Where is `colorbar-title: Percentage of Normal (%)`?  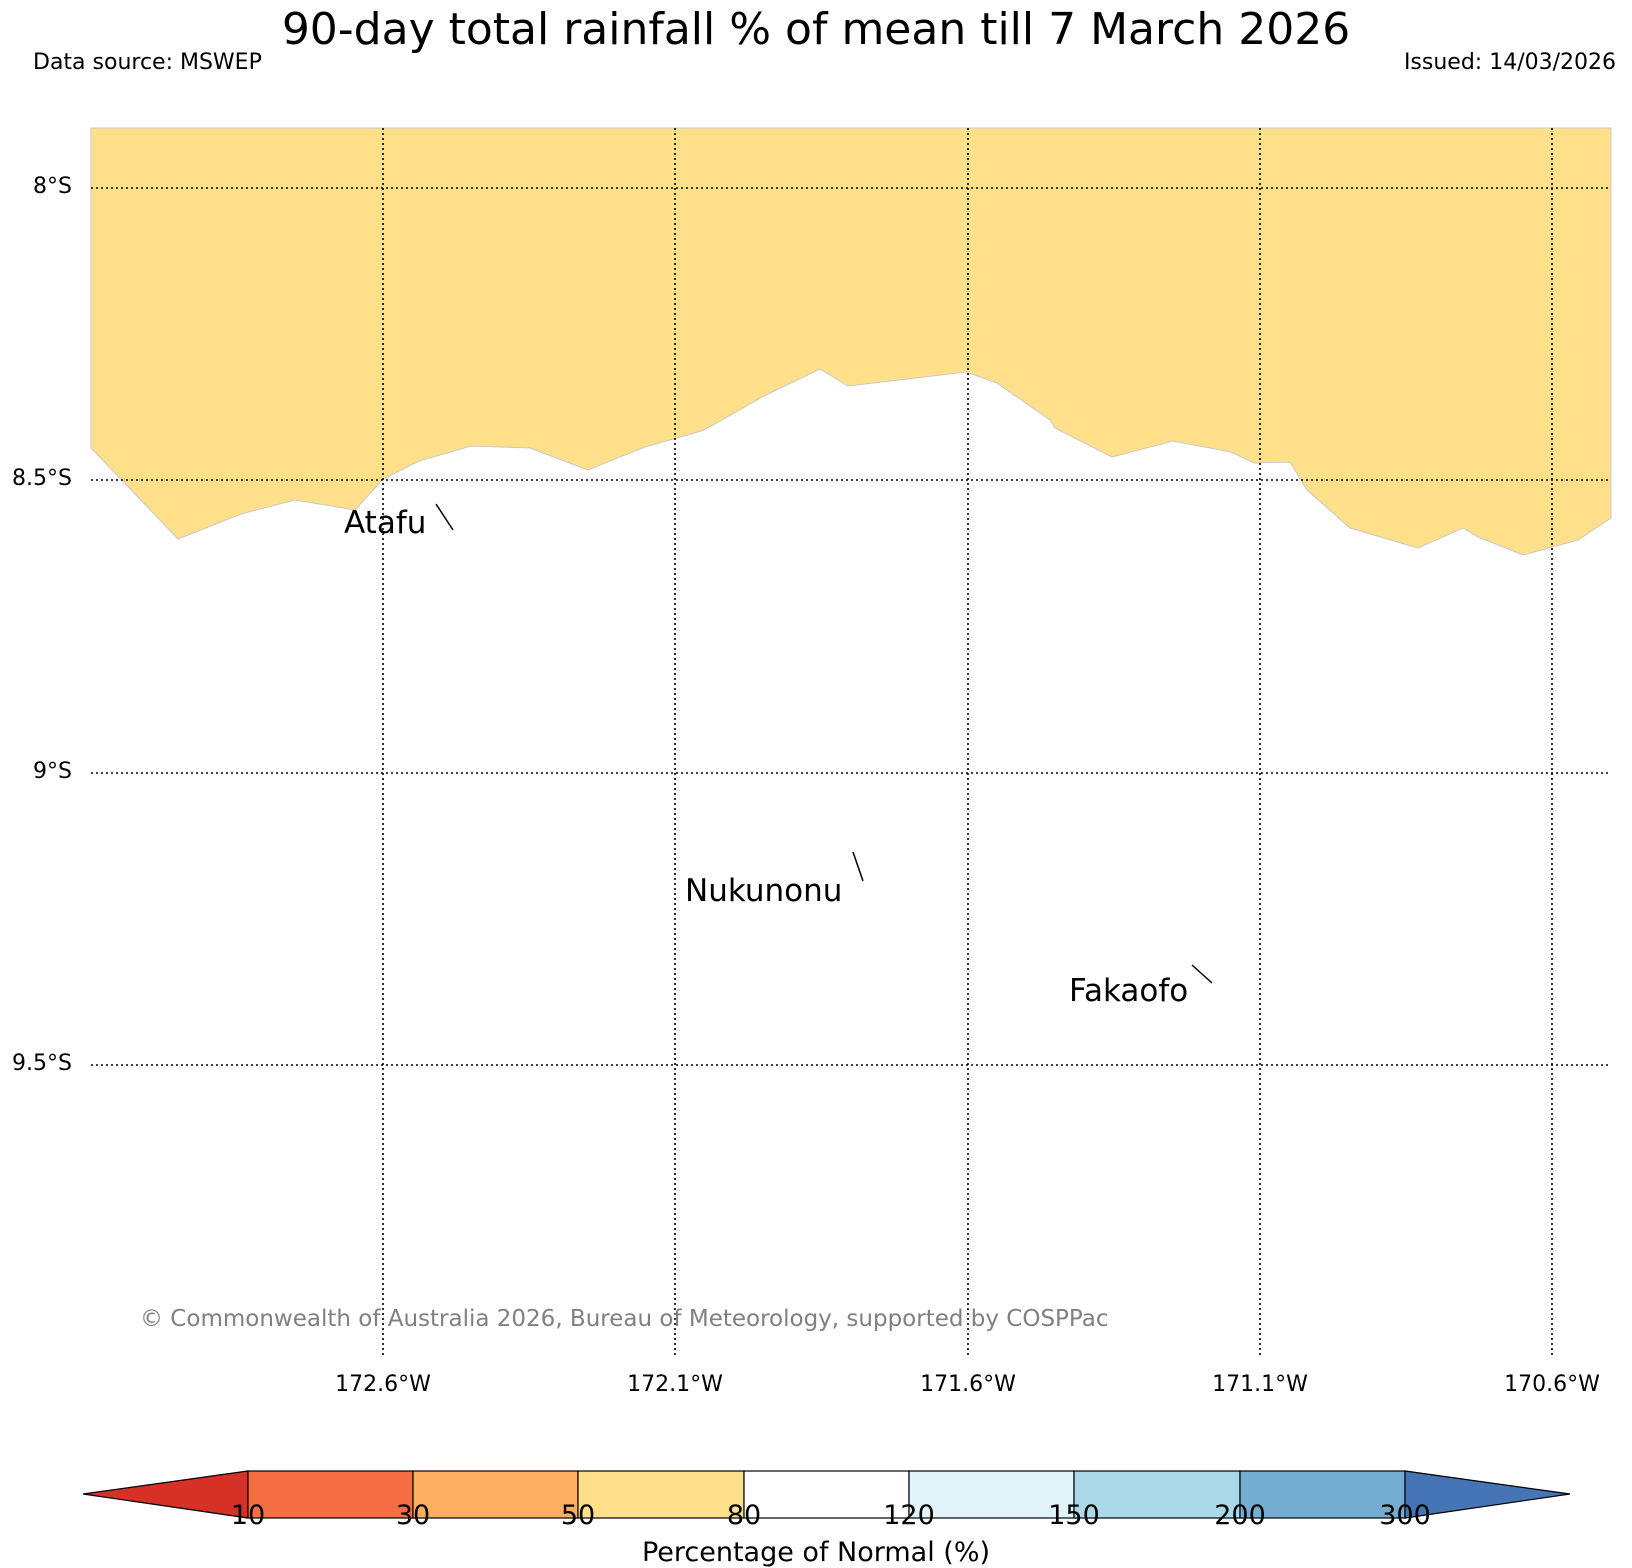 colorbar-title: Percentage of Normal (%) is located at coordinates (816, 1552).